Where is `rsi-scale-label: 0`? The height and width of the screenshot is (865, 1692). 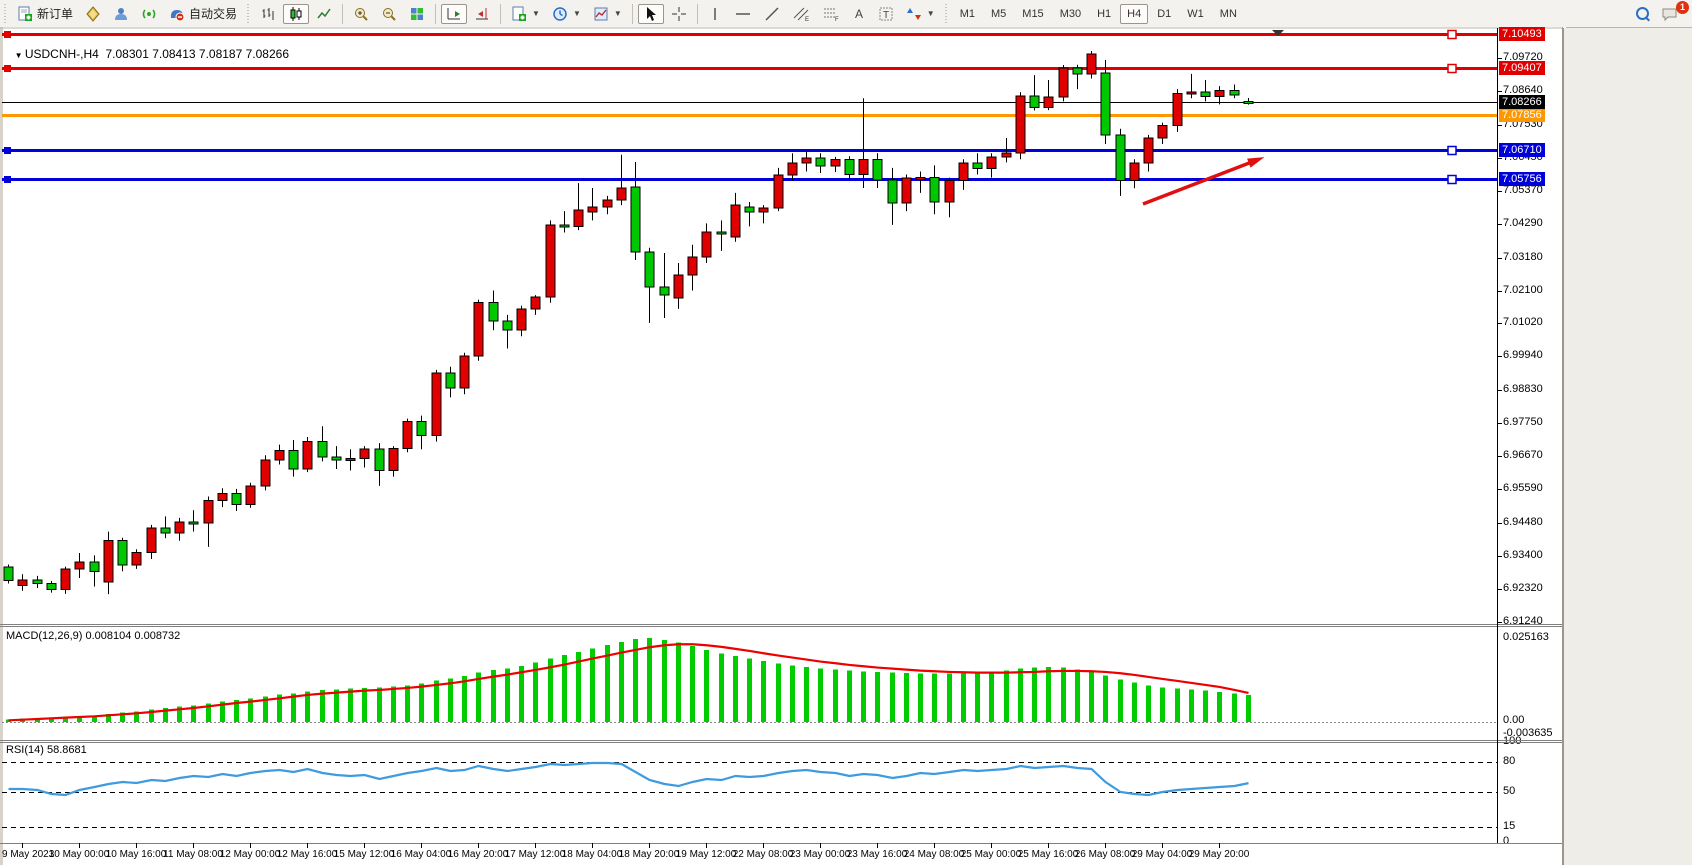
rsi-scale-label: 0 is located at coordinates (1506, 841).